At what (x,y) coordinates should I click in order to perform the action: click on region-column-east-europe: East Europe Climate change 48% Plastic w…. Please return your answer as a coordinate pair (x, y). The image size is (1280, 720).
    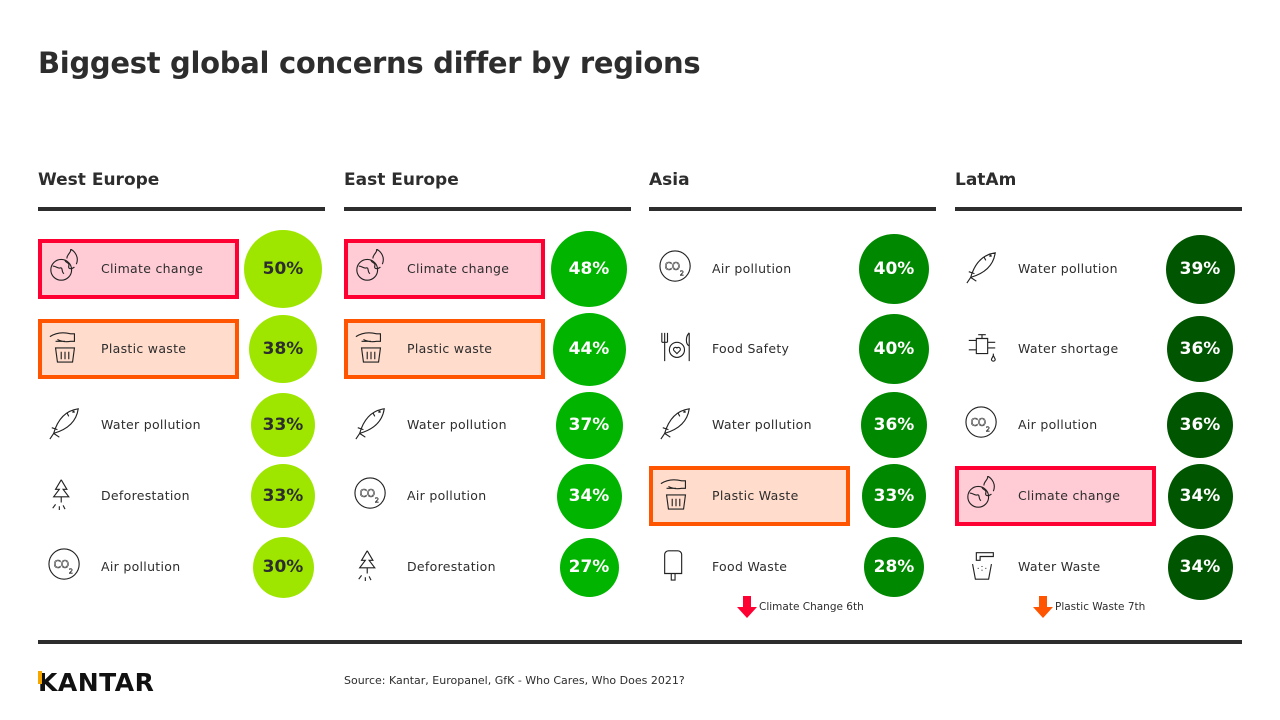
    Looking at the image, I should click on (487, 382).